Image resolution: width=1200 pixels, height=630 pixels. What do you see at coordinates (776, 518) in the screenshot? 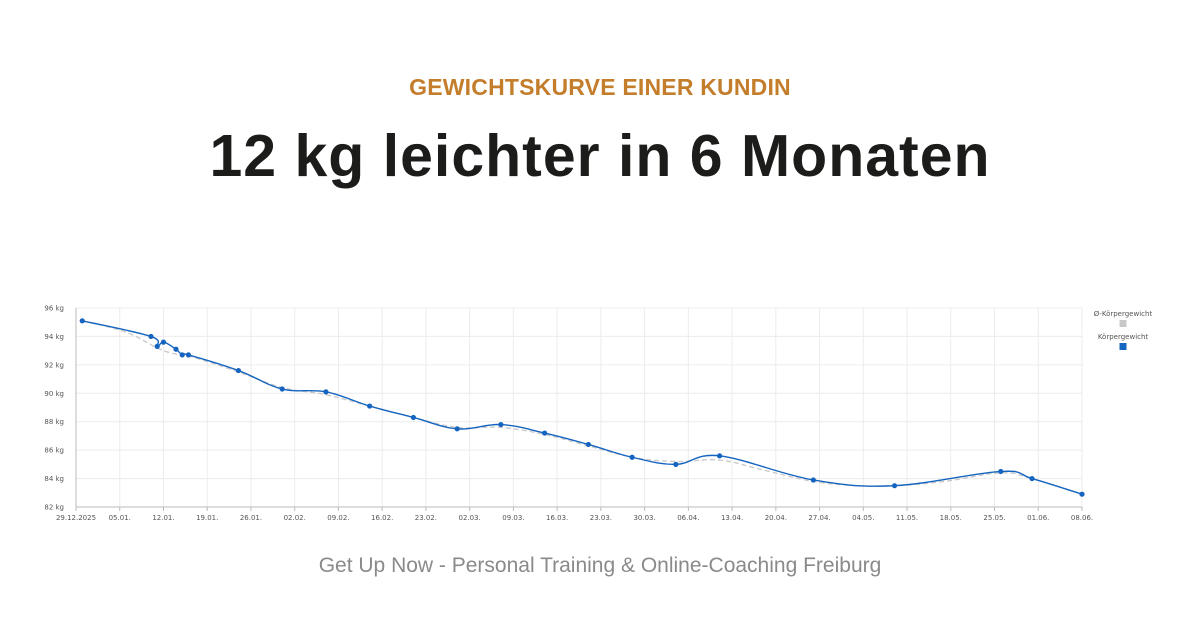
I see `x-tick-label: 20.04.` at bounding box center [776, 518].